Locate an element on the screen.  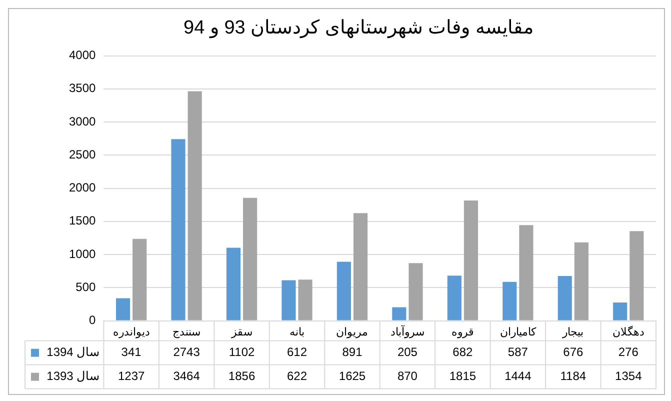
chart-title: مقایسه وفات شهرستانهای کردستان 93 و 94 is located at coordinates (359, 28).